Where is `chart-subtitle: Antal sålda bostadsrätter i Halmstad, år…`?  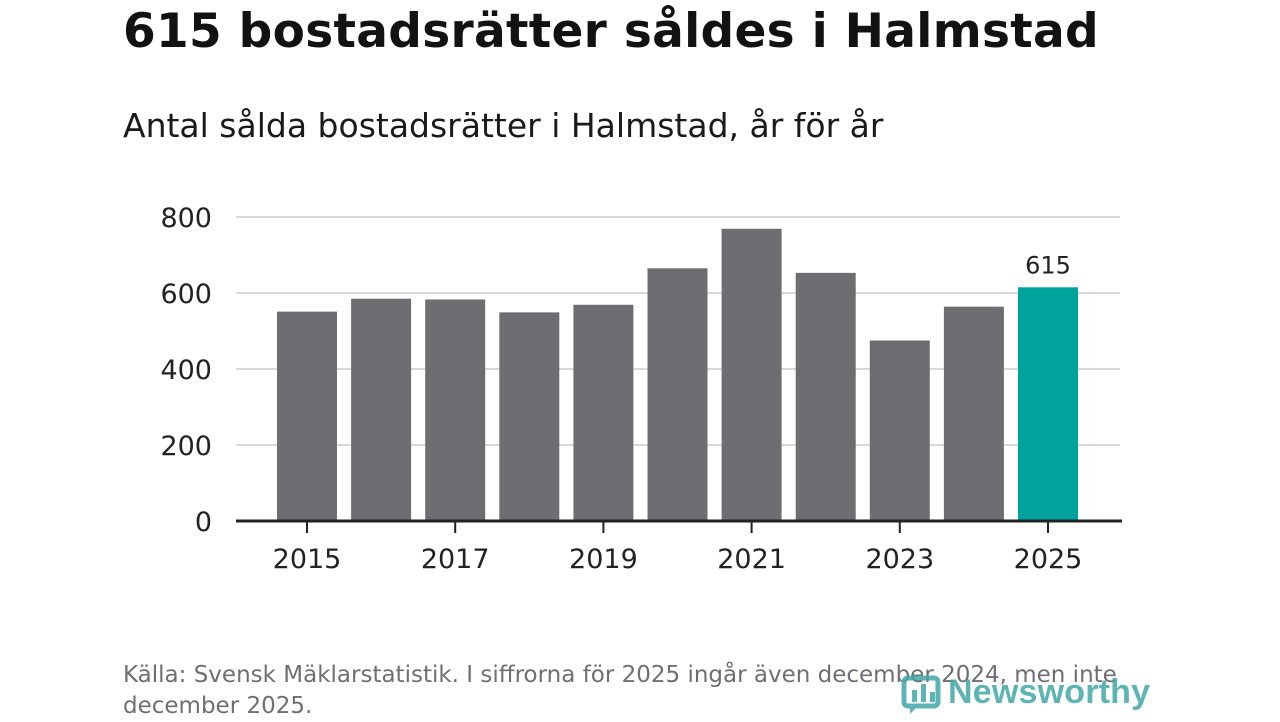 chart-subtitle: Antal sålda bostadsrätter i Halmstad, år… is located at coordinates (503, 125).